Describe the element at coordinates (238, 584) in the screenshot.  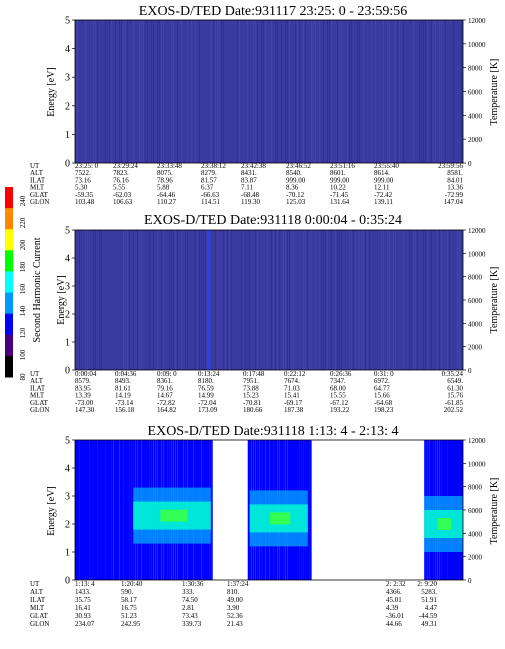
I see `orbit-cell: 1:37:24` at that location.